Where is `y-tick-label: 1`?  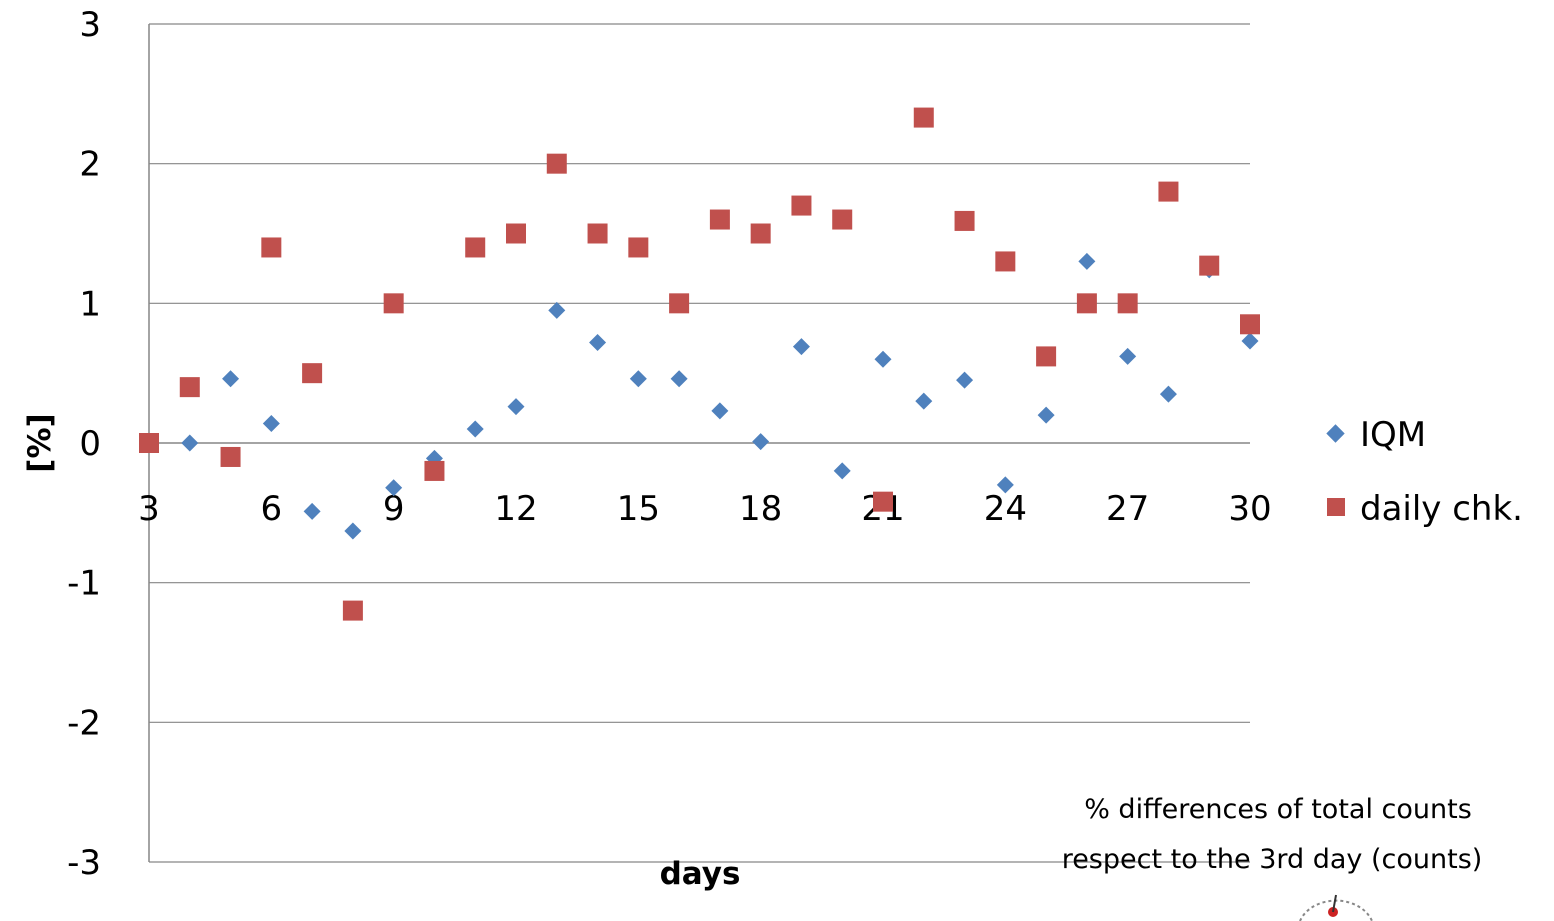 y-tick-label: 1 is located at coordinates (90, 304).